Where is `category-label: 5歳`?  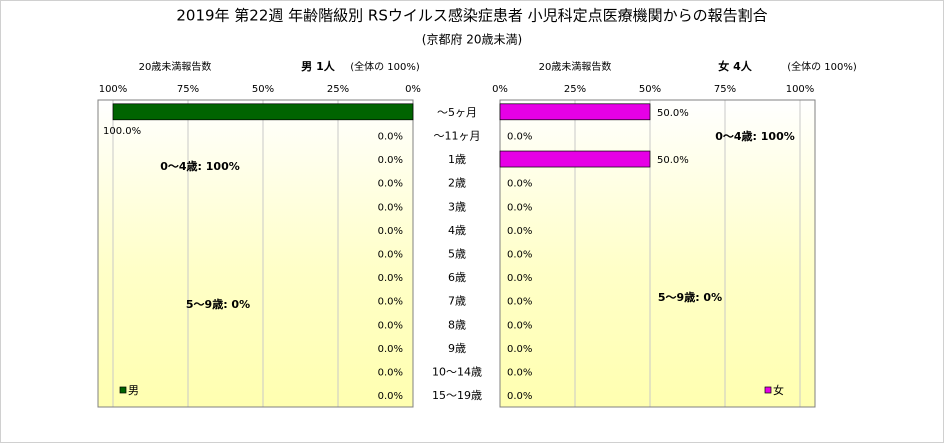
category-label: 5歳 is located at coordinates (457, 254).